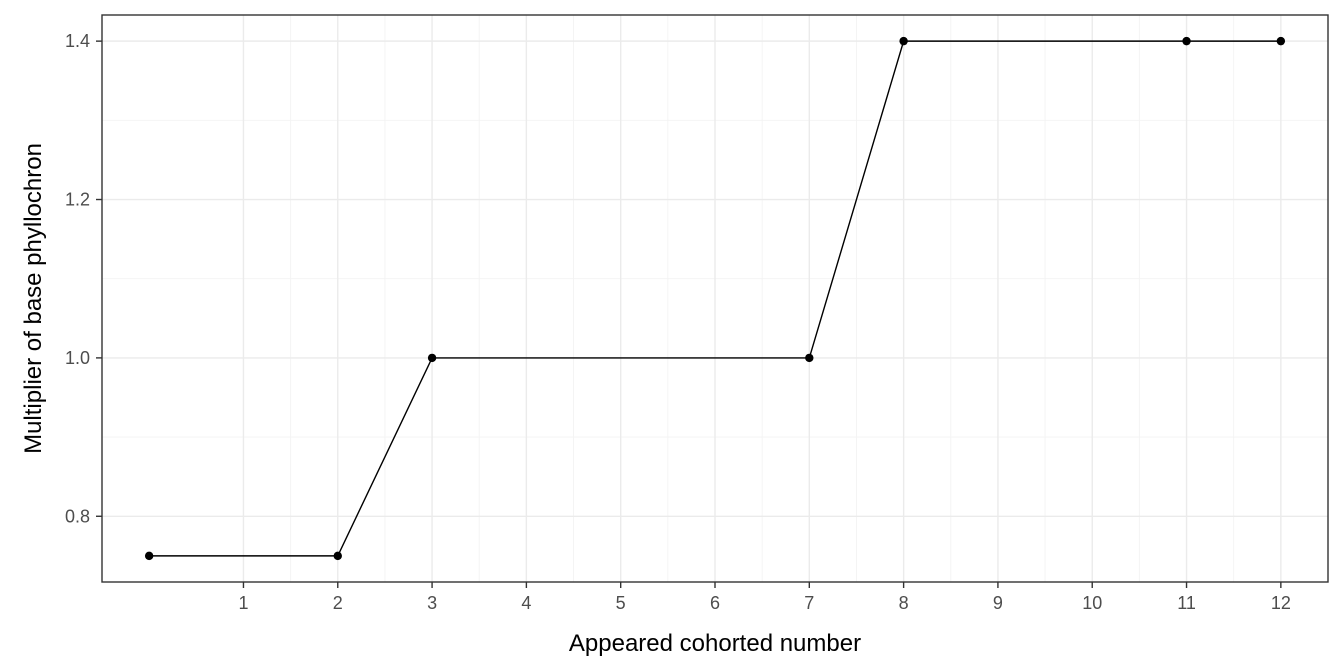  I want to click on y-tick-label: 1.4, so click(77, 41).